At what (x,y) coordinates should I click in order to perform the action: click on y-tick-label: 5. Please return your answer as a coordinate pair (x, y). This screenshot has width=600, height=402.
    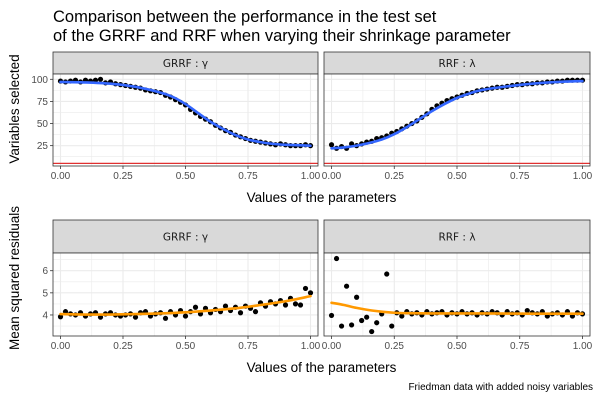
    Looking at the image, I should click on (45, 293).